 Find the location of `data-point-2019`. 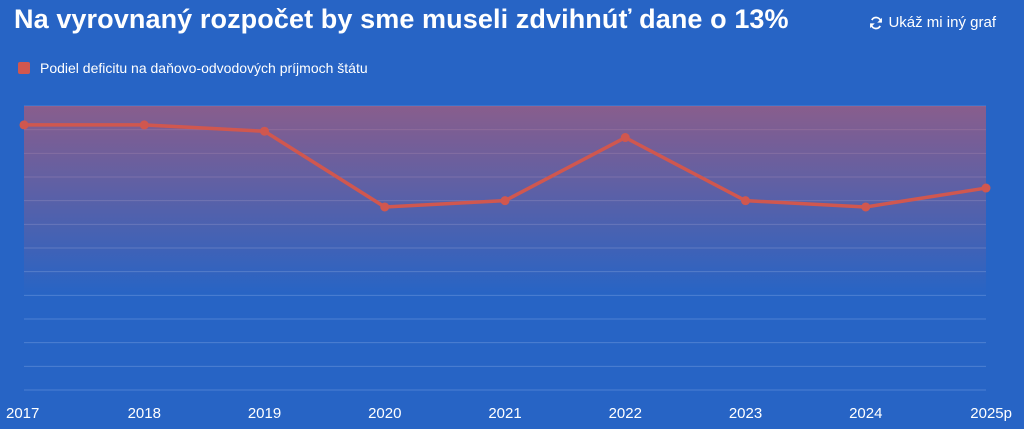

data-point-2019 is located at coordinates (264, 131).